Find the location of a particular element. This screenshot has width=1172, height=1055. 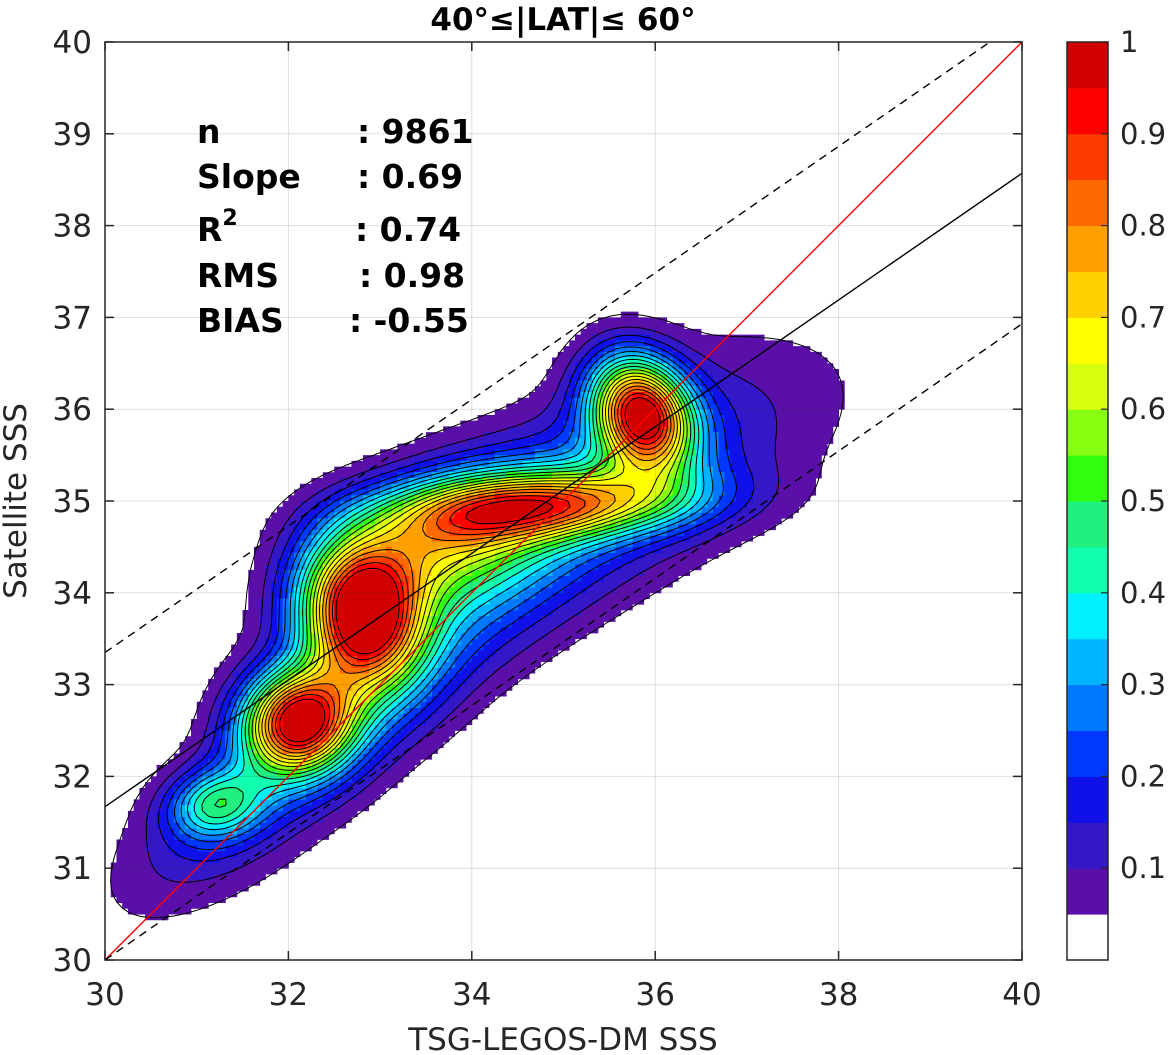

stat-r2-label: R2 is located at coordinates (217, 227).